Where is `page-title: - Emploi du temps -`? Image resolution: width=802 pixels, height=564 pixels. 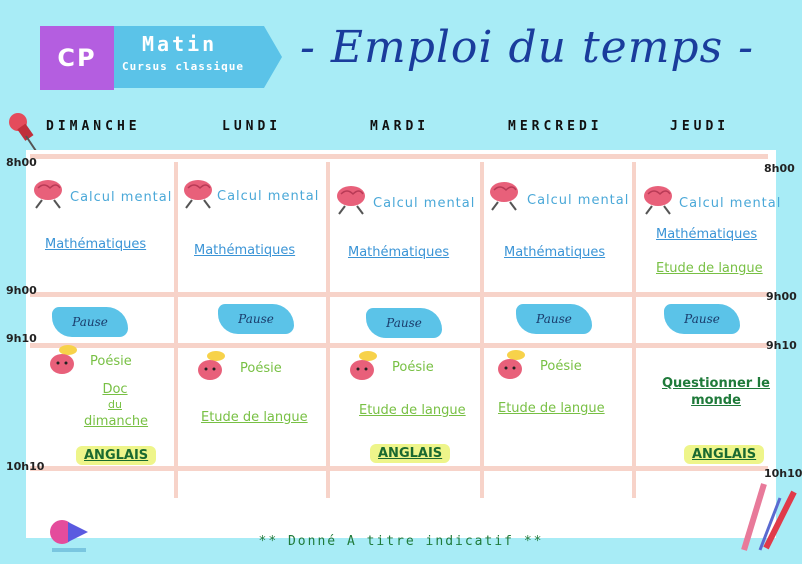 page-title: - Emploi du temps - is located at coordinates (527, 47).